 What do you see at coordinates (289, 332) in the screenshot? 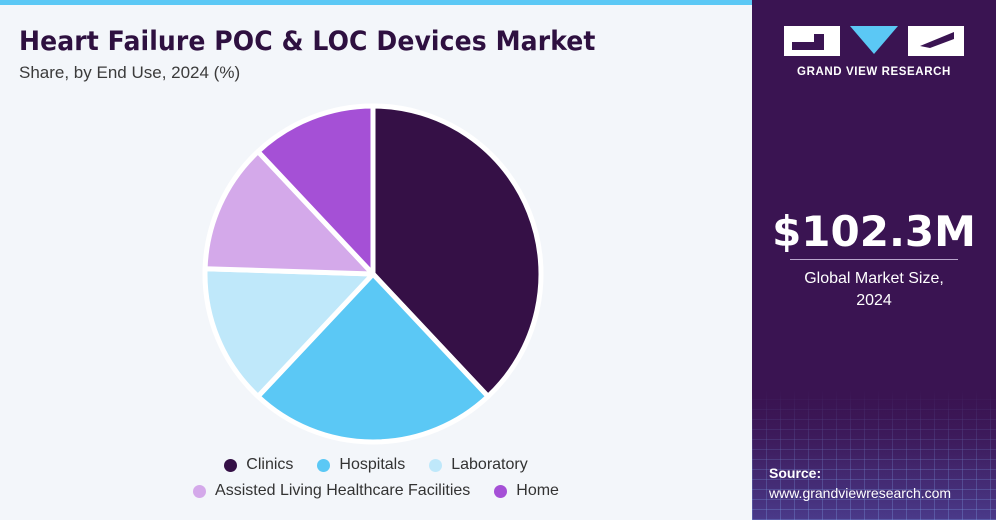
I see `pie-slice-laboratory` at bounding box center [289, 332].